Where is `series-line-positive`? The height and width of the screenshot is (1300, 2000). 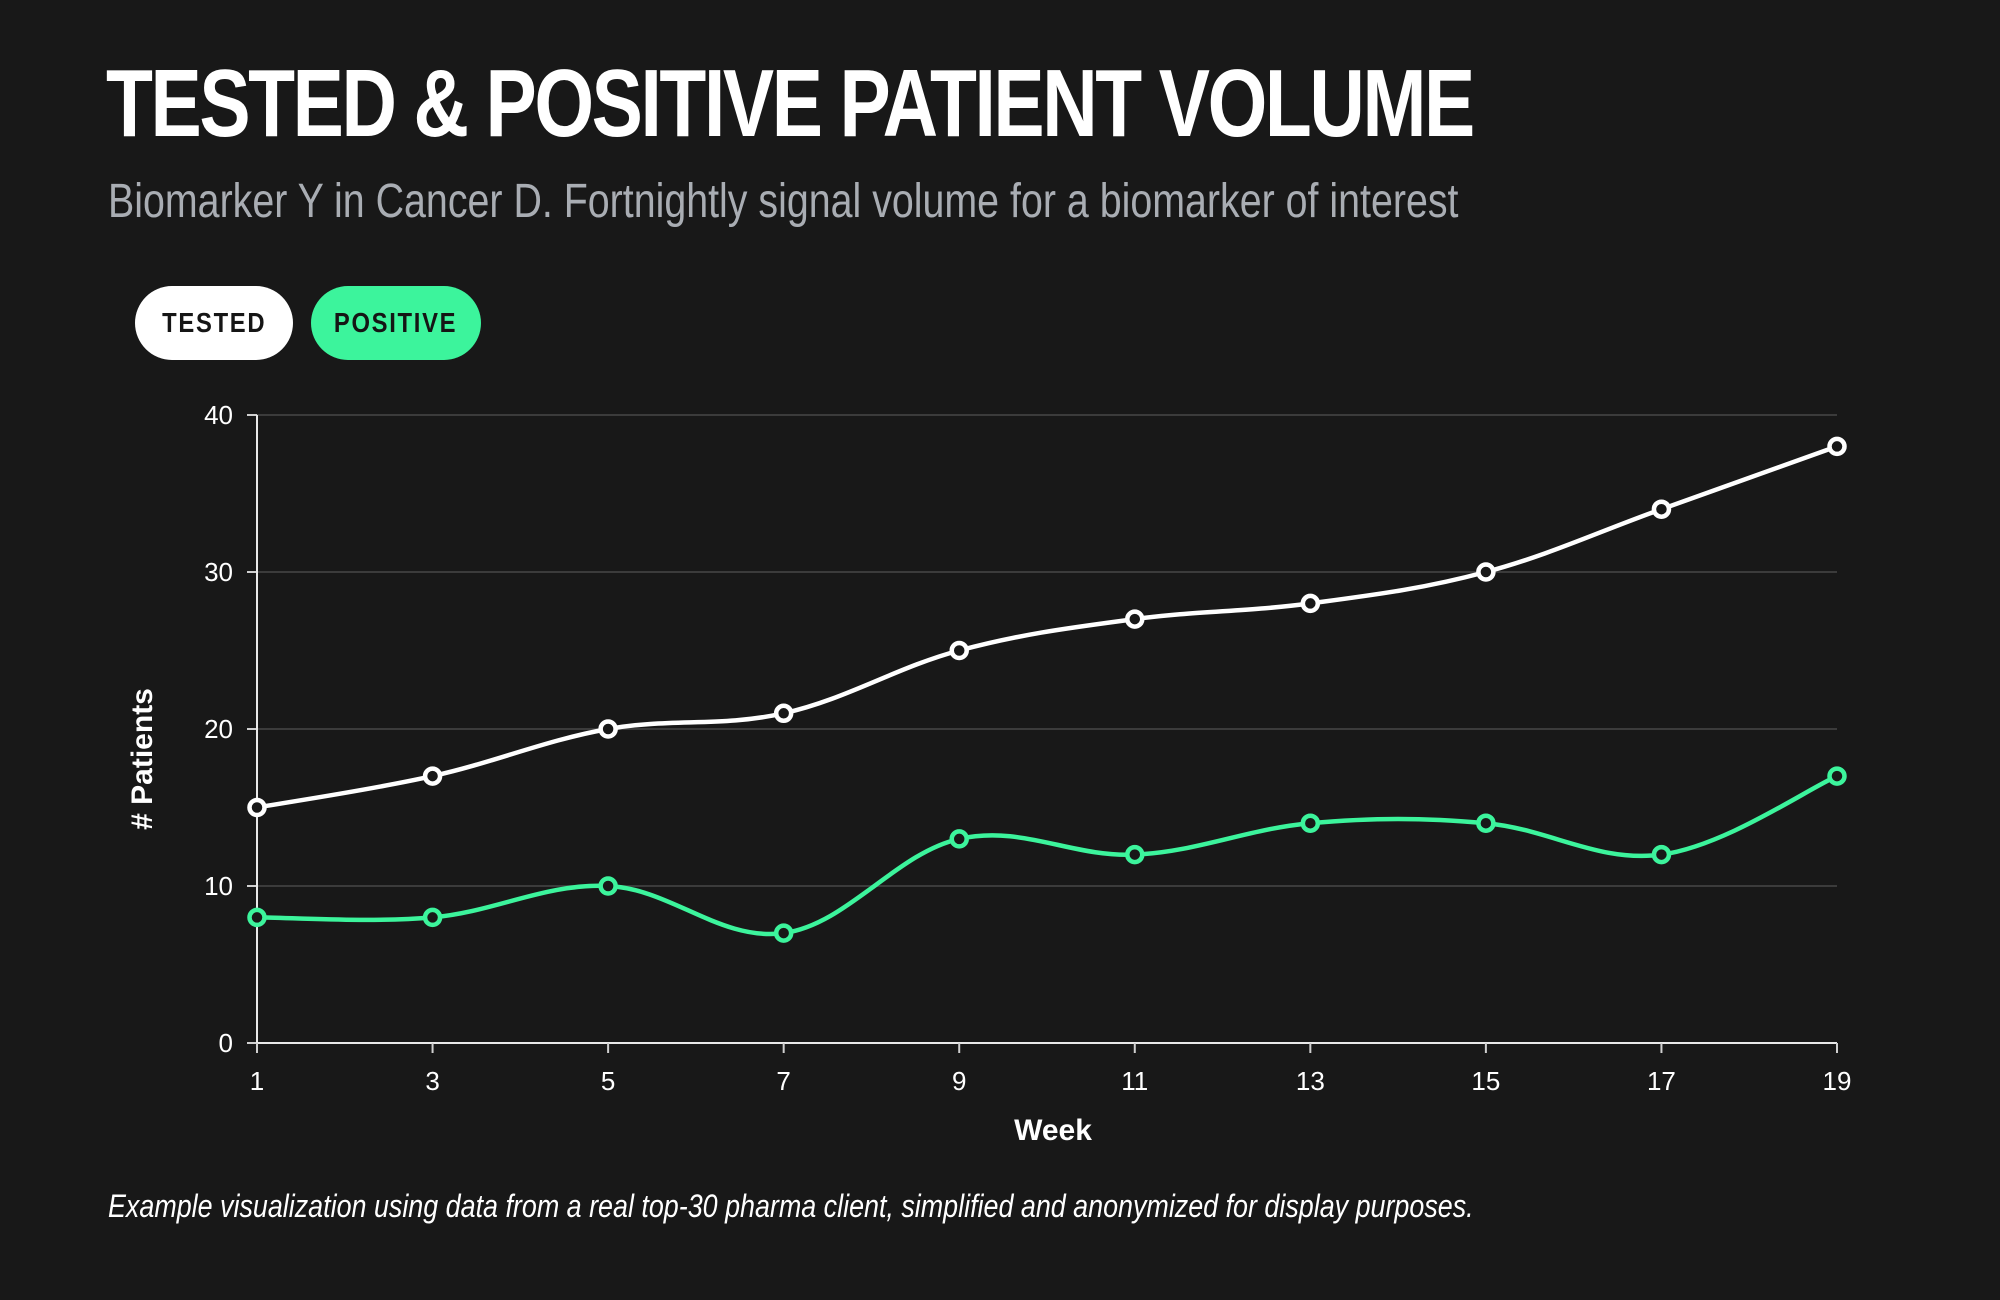 series-line-positive is located at coordinates (1047, 855).